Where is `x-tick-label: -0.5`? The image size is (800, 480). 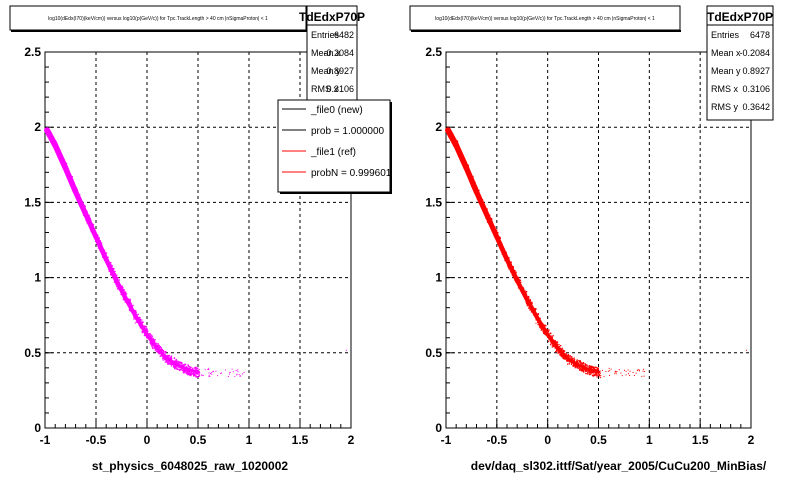 x-tick-label: -0.5 is located at coordinates (96, 440).